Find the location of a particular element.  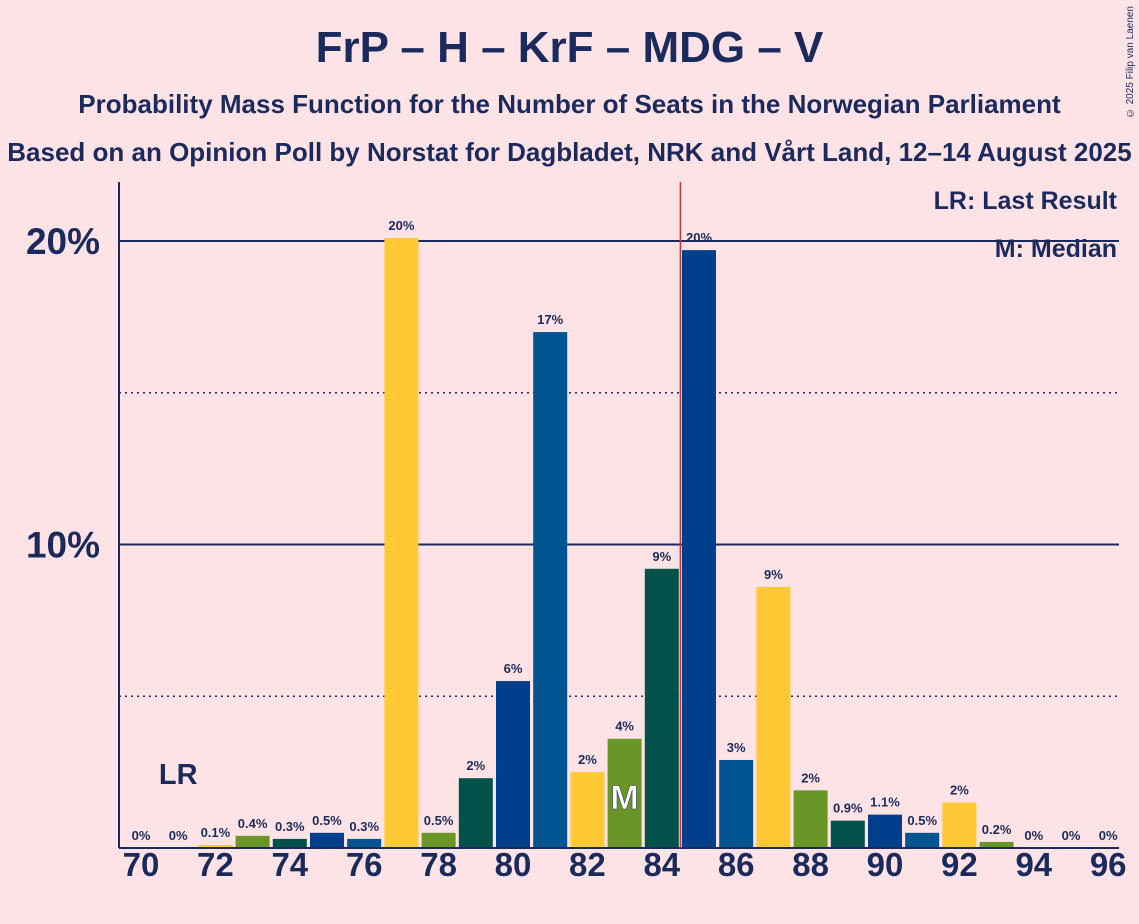

bar-value-label: 0.2% is located at coordinates (997, 829).